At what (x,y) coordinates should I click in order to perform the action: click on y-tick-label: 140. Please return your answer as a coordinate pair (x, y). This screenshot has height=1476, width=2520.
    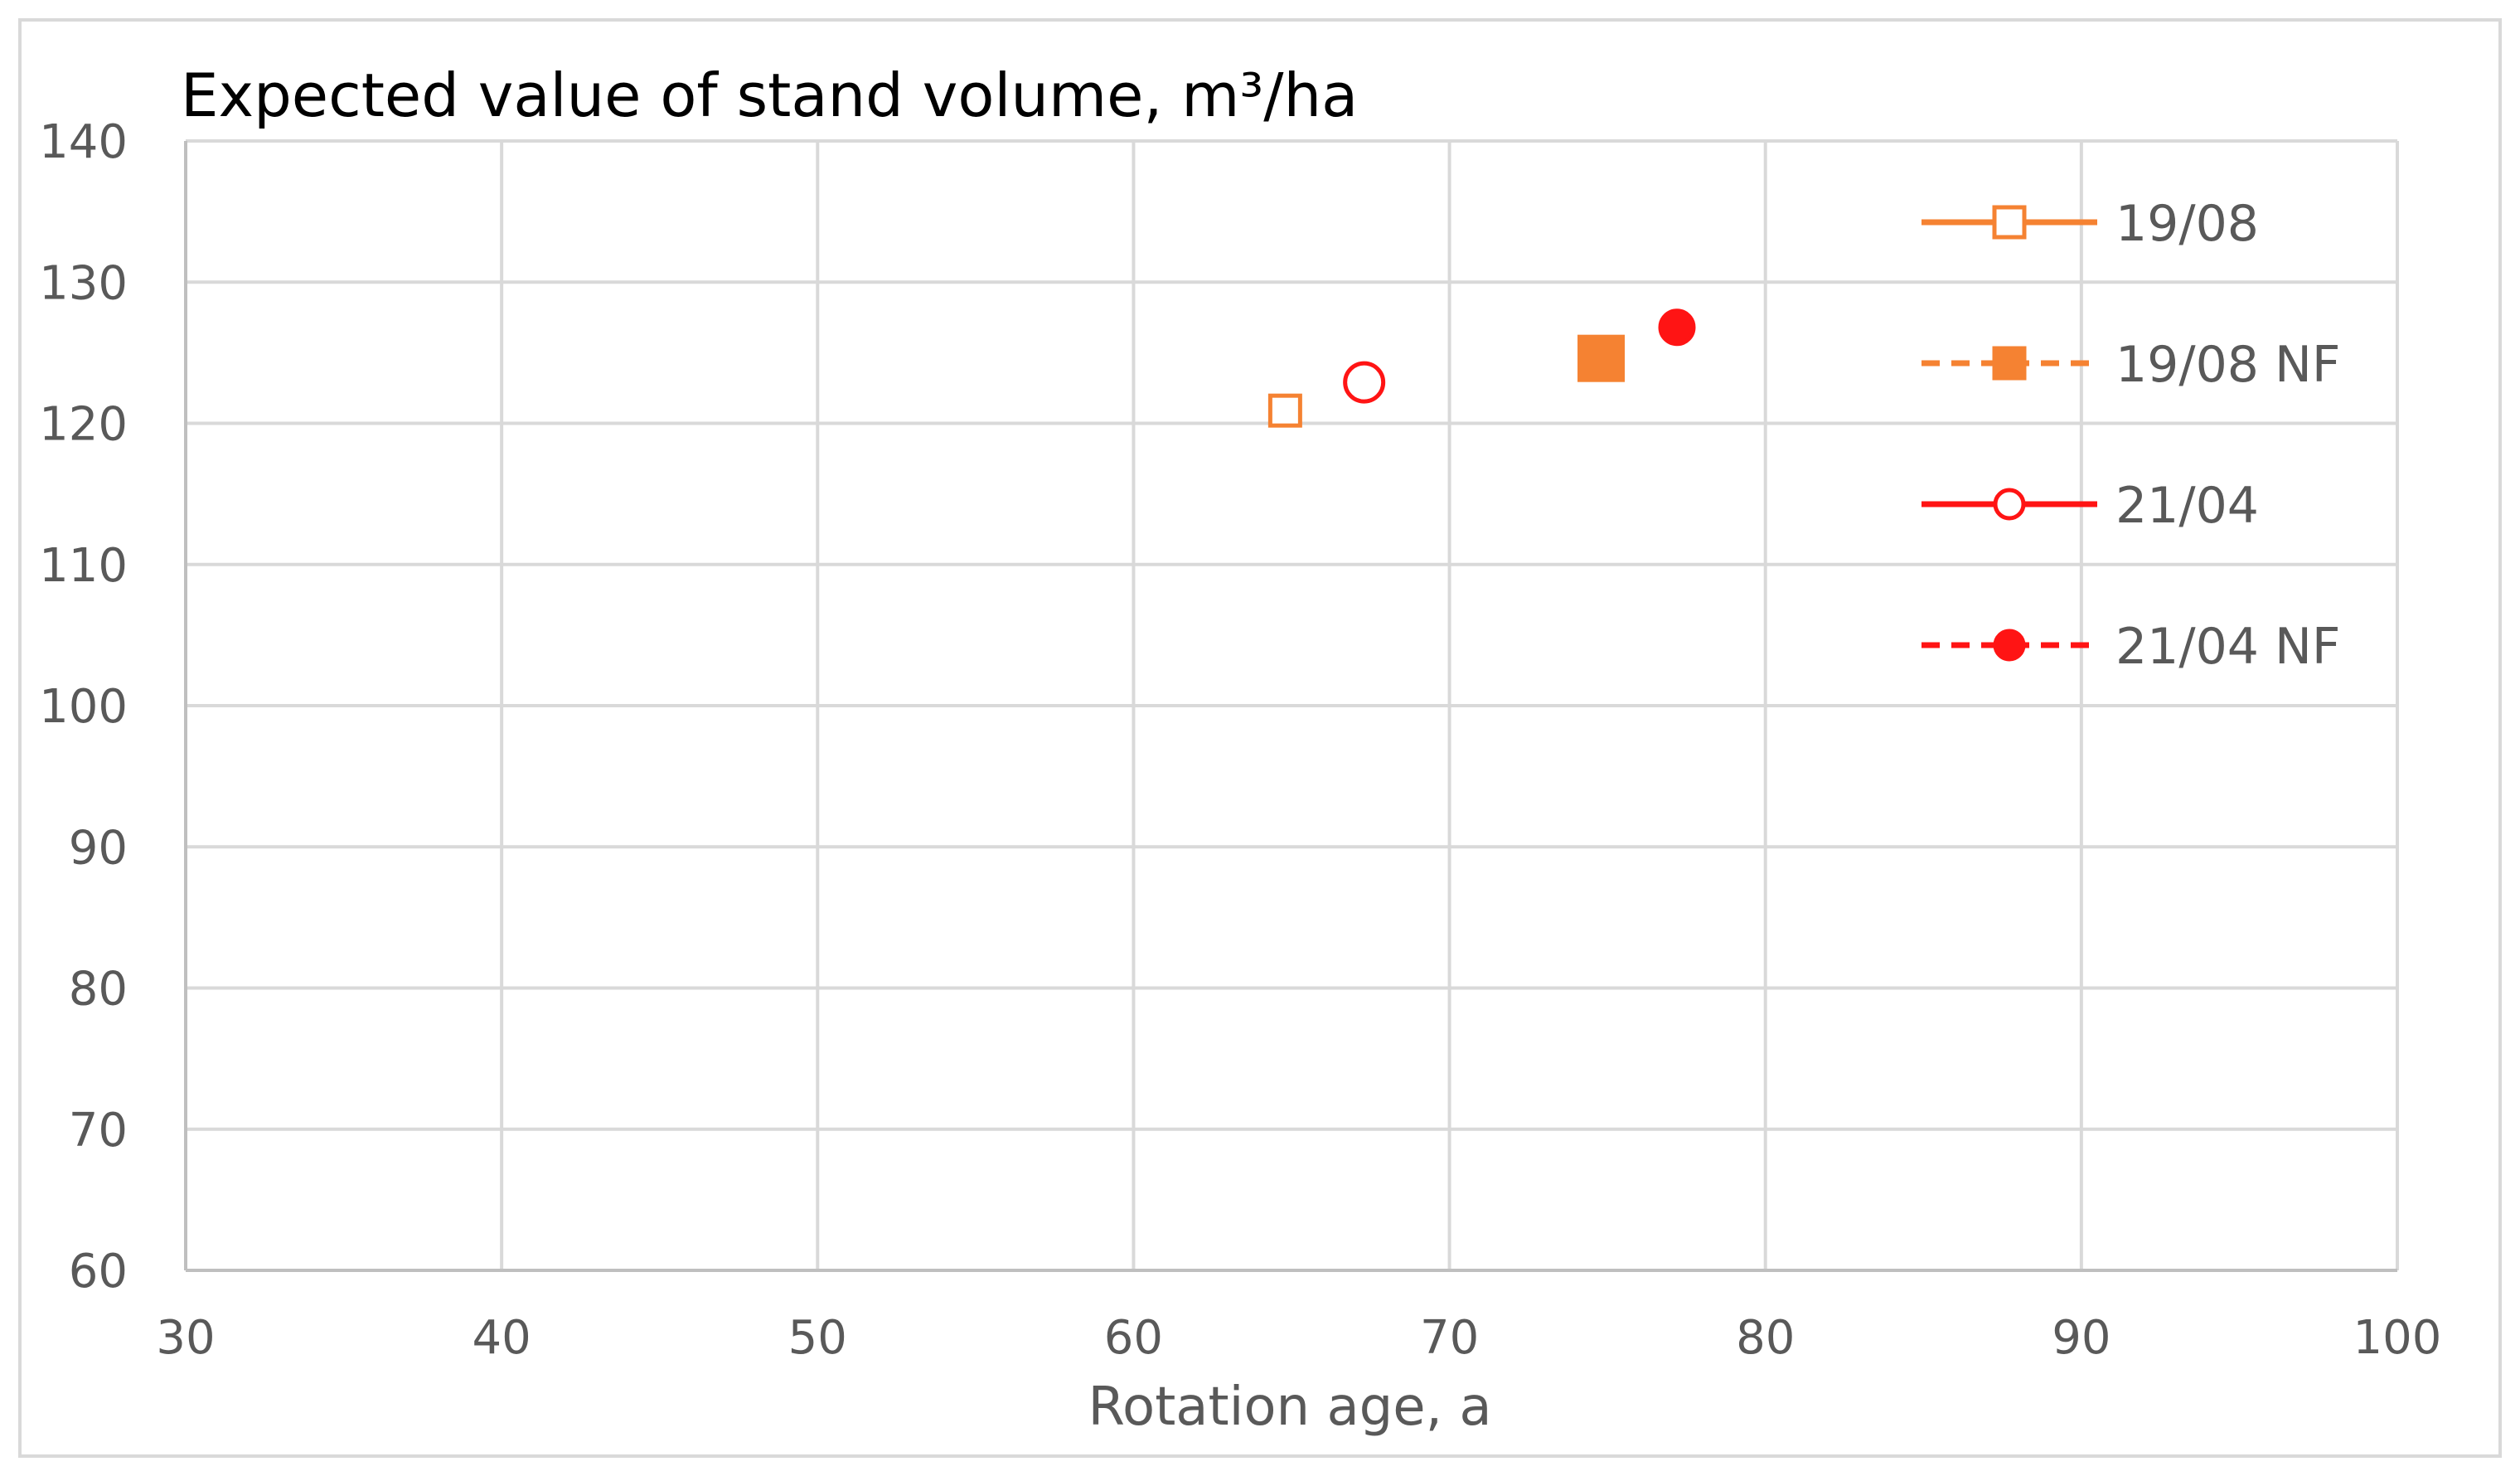
    Looking at the image, I should click on (83, 142).